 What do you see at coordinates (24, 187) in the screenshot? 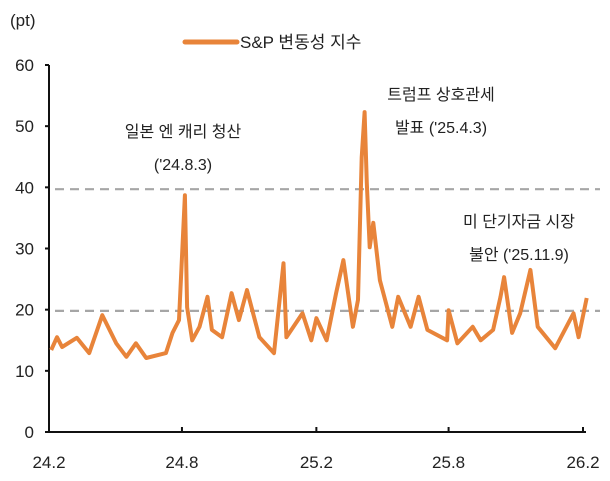
I see `y-tick-label: 40` at bounding box center [24, 187].